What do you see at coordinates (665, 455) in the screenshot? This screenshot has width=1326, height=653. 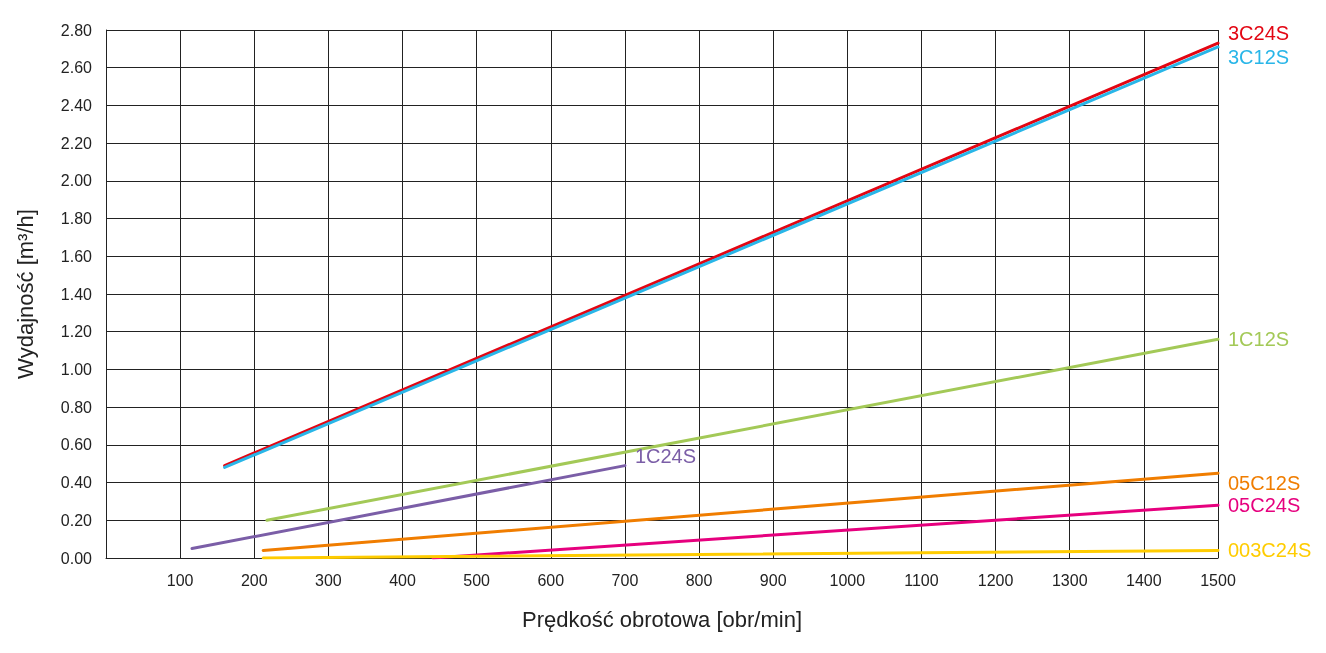 I see `series-label: 1C24S` at bounding box center [665, 455].